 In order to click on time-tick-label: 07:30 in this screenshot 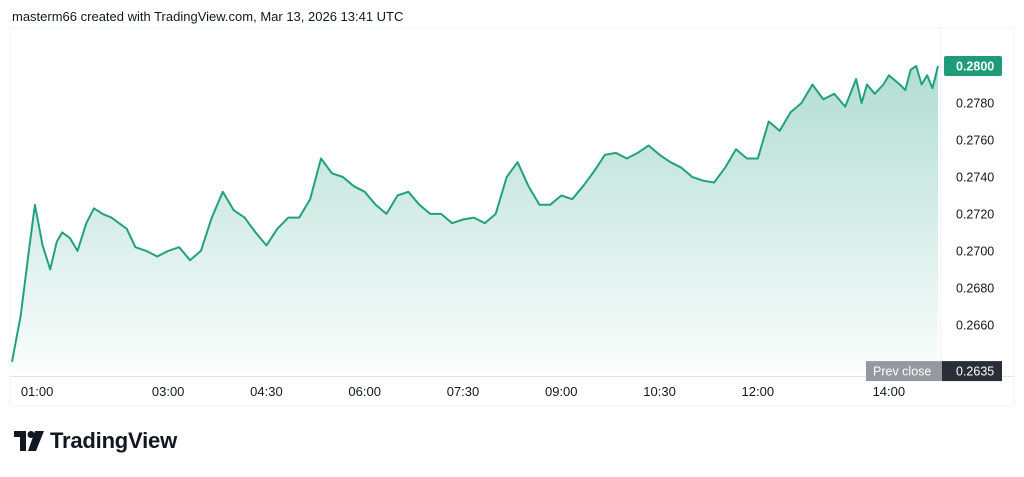, I will do `click(463, 391)`.